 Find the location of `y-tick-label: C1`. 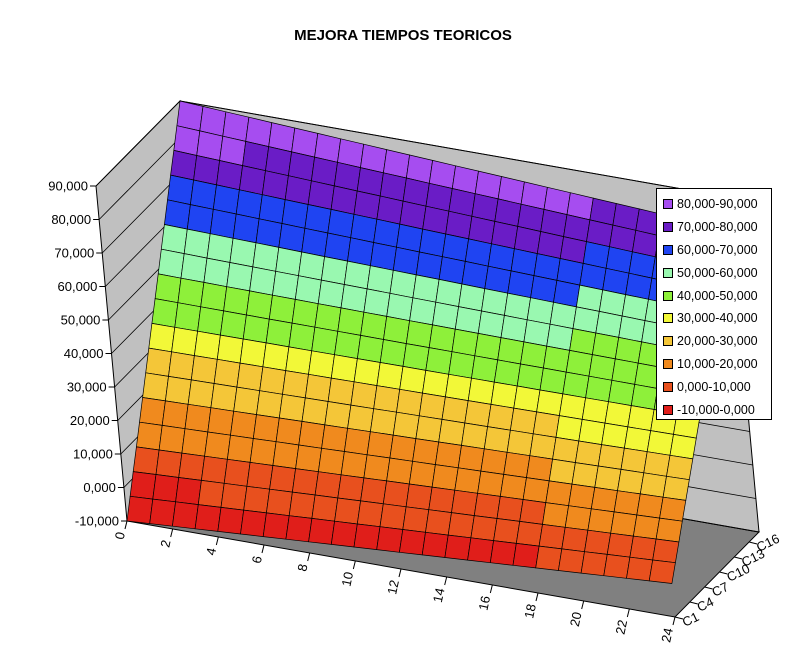

y-tick-label: C1 is located at coordinates (691, 619).